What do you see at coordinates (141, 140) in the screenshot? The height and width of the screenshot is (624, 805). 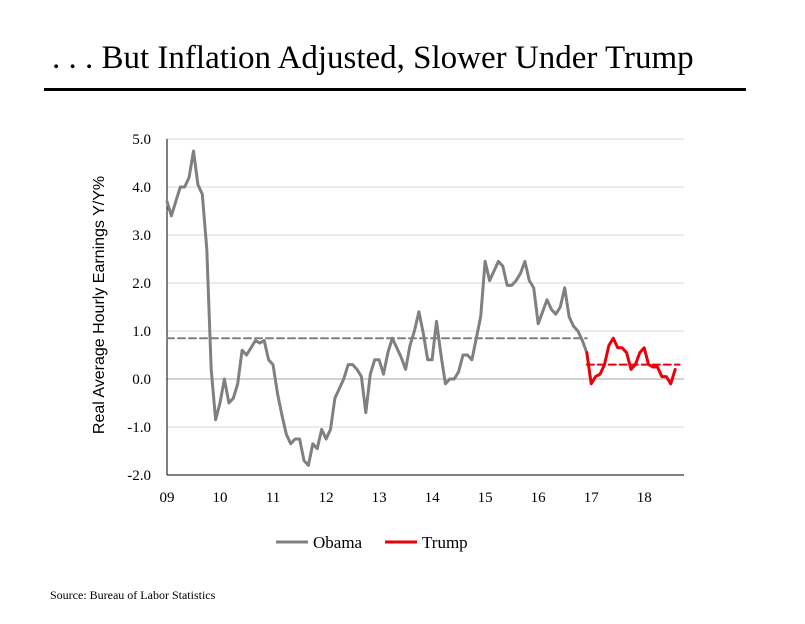 I see `y-tick-label: 5.0` at bounding box center [141, 140].